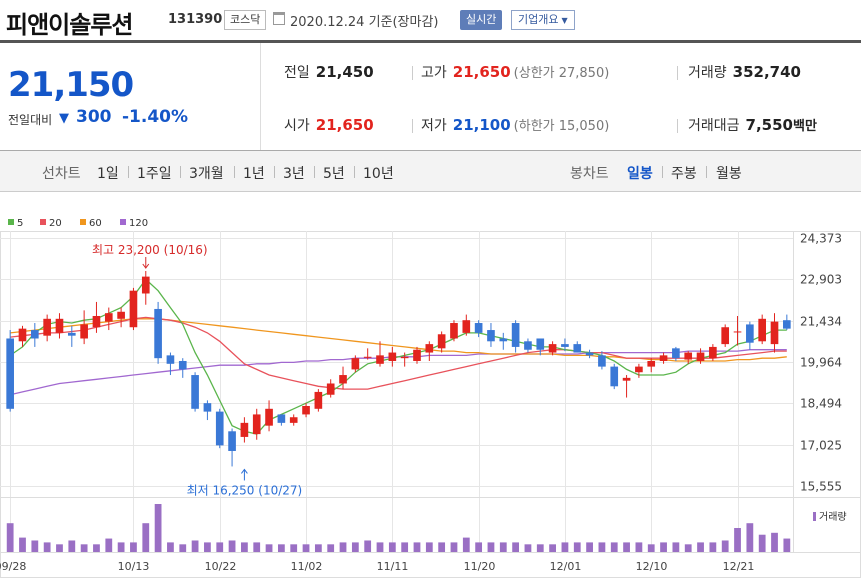  I want to click on period-10y: 10년, so click(378, 174).